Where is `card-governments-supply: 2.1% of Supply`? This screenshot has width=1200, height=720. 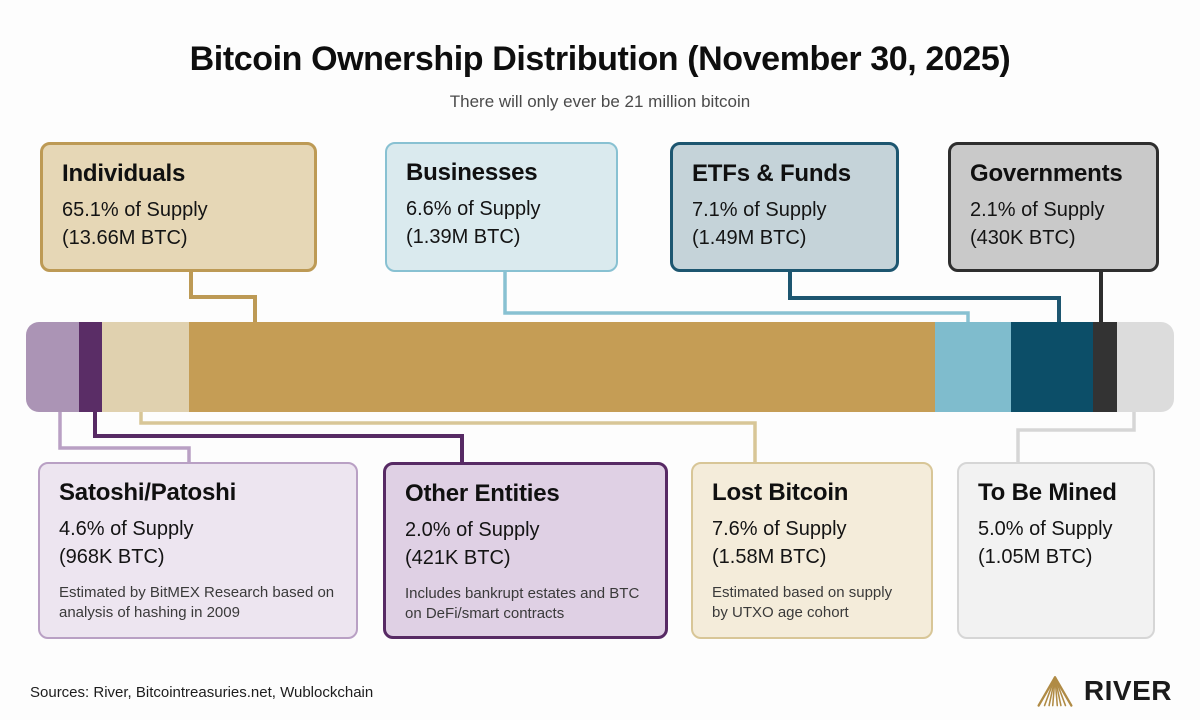 card-governments-supply: 2.1% of Supply is located at coordinates (1037, 210).